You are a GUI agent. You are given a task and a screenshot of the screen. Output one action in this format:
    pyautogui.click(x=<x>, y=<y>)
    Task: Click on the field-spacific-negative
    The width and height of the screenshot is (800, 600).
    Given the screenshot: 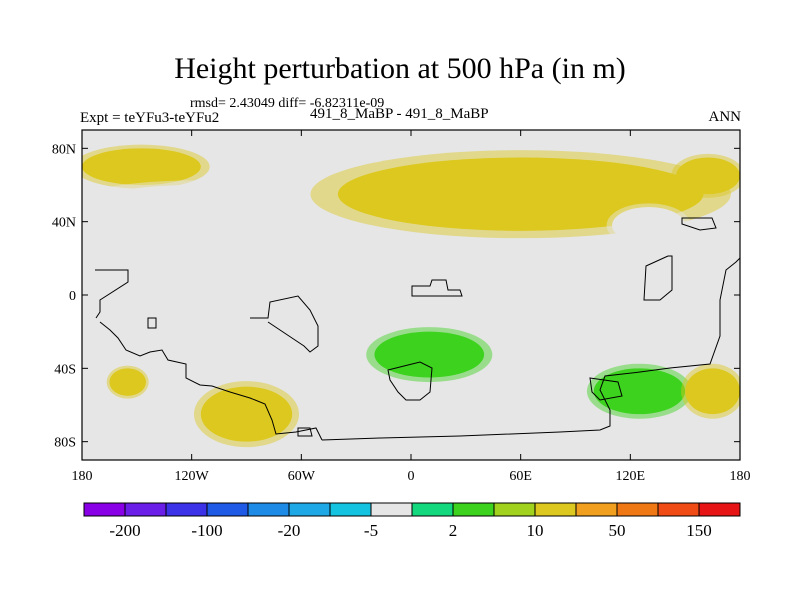 What is the action you would take?
    pyautogui.click(x=169, y=377)
    